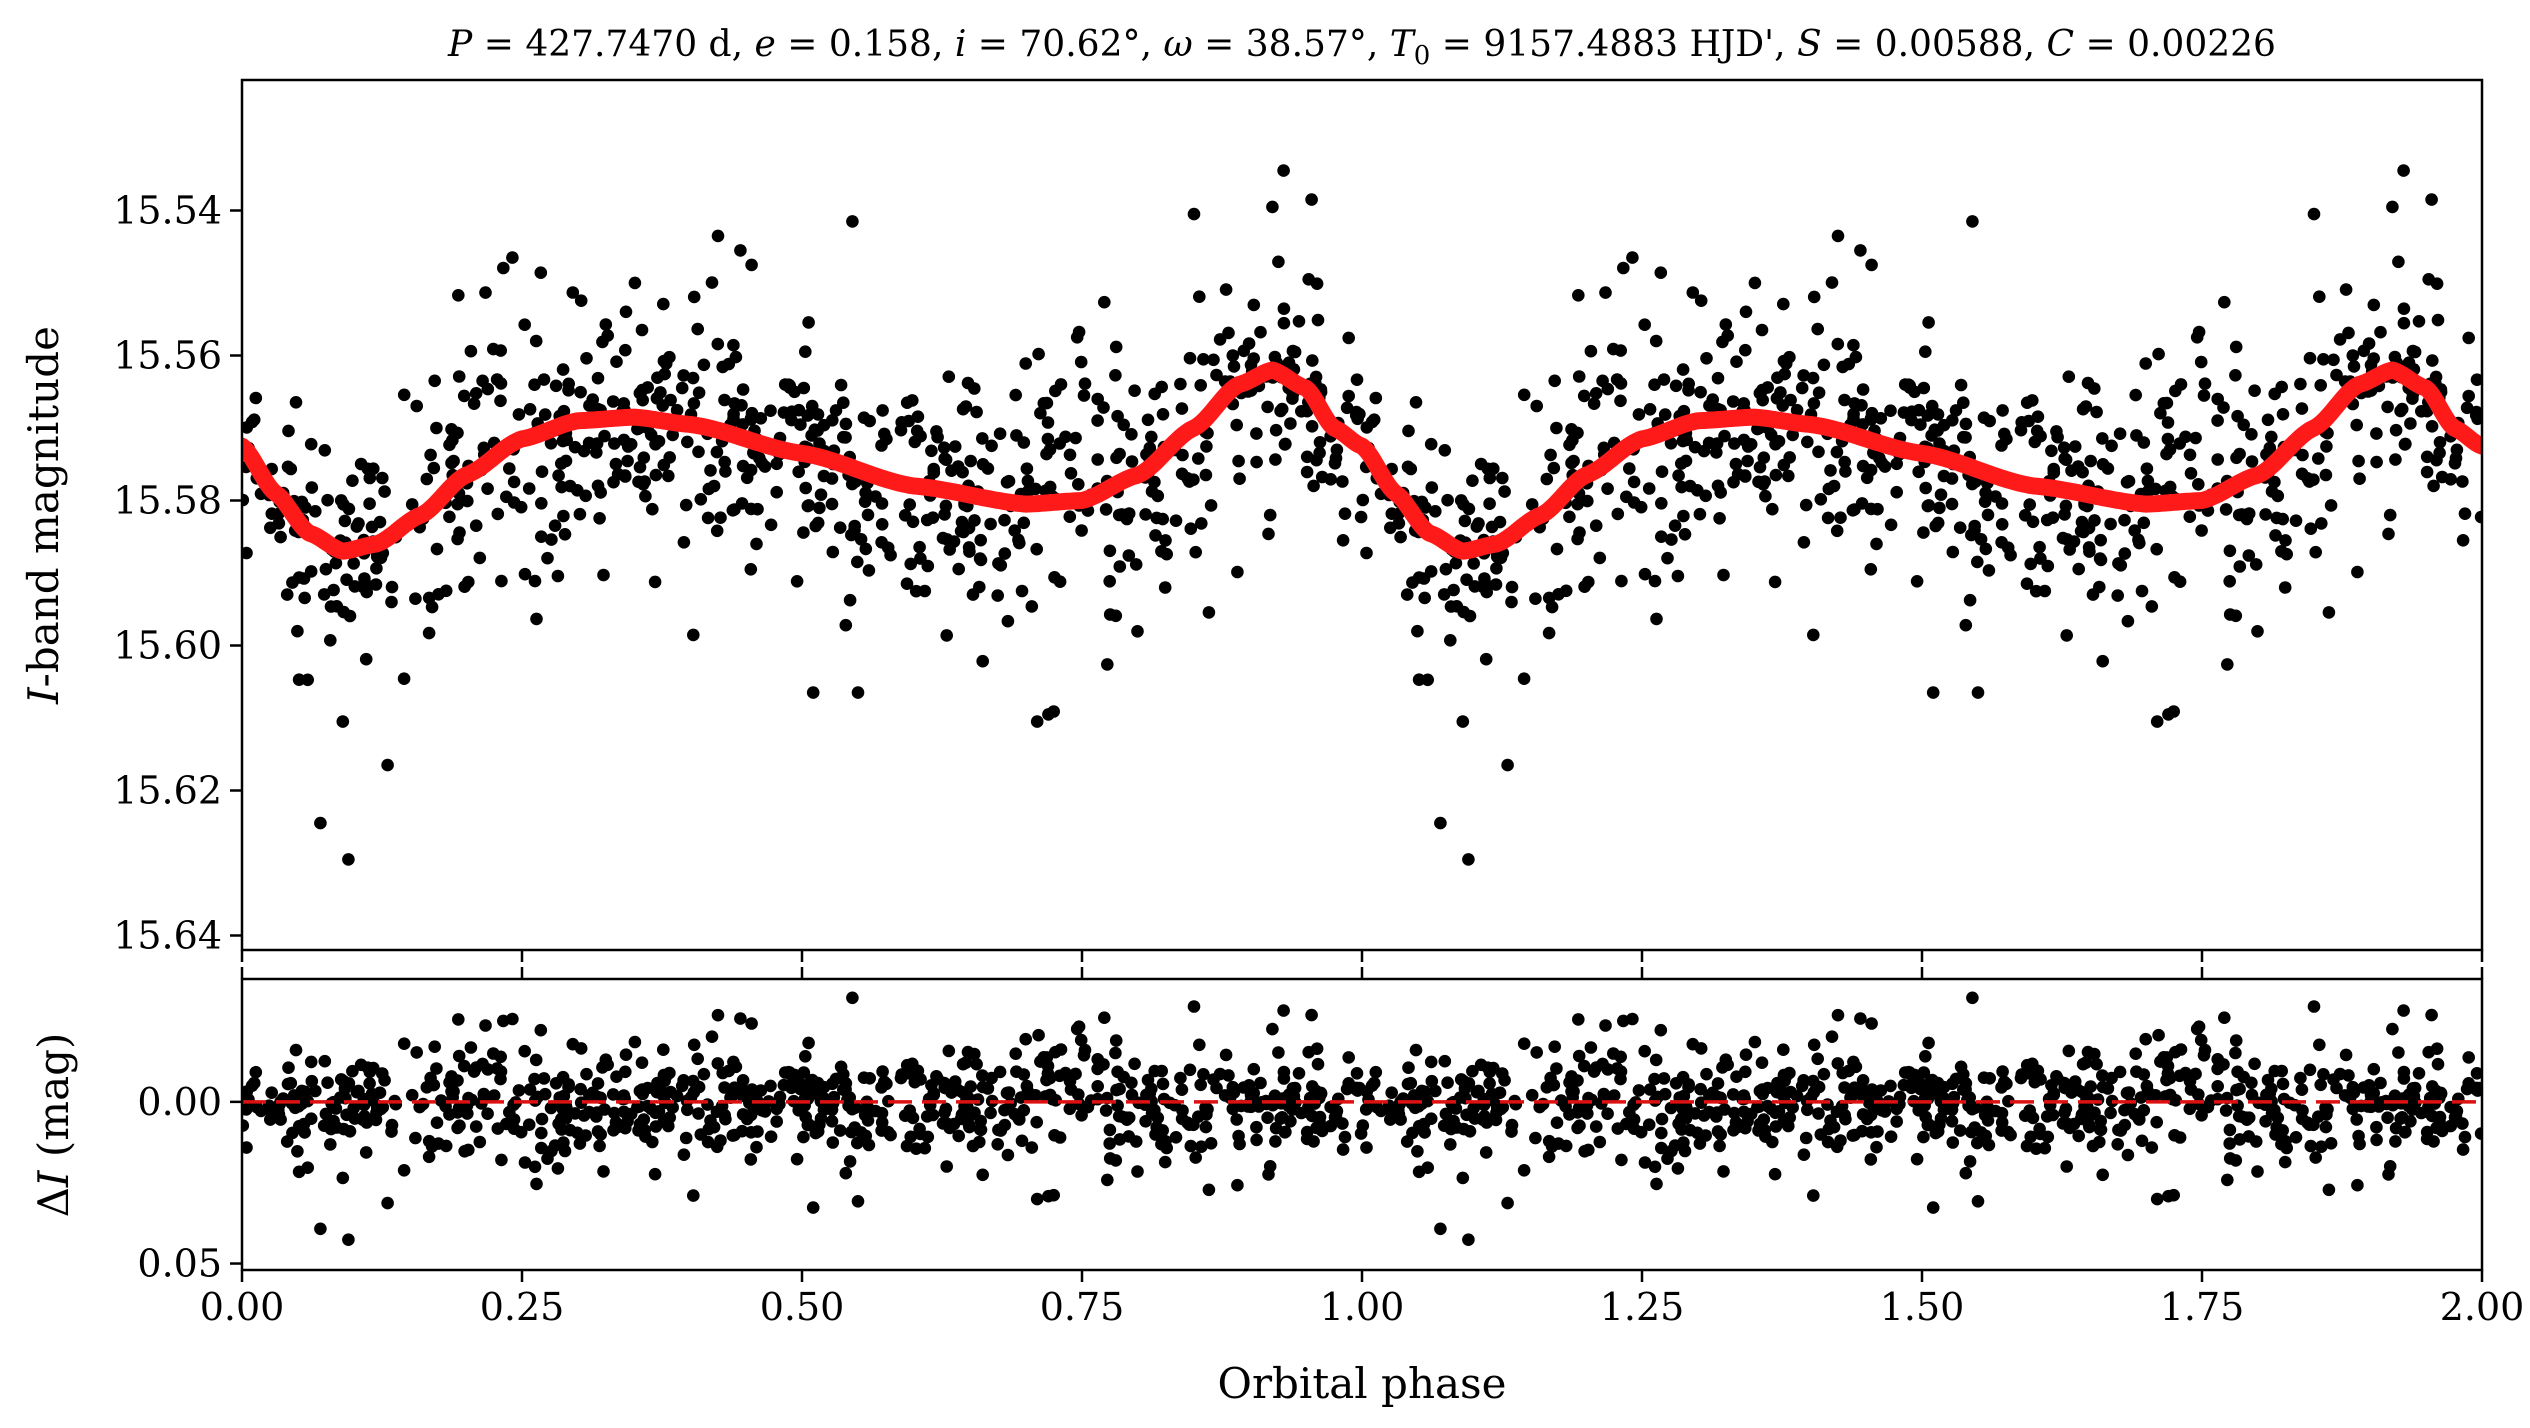 The height and width of the screenshot is (1428, 2530). What do you see at coordinates (242, 1307) in the screenshot?
I see `x-tick-label: 0.00` at bounding box center [242, 1307].